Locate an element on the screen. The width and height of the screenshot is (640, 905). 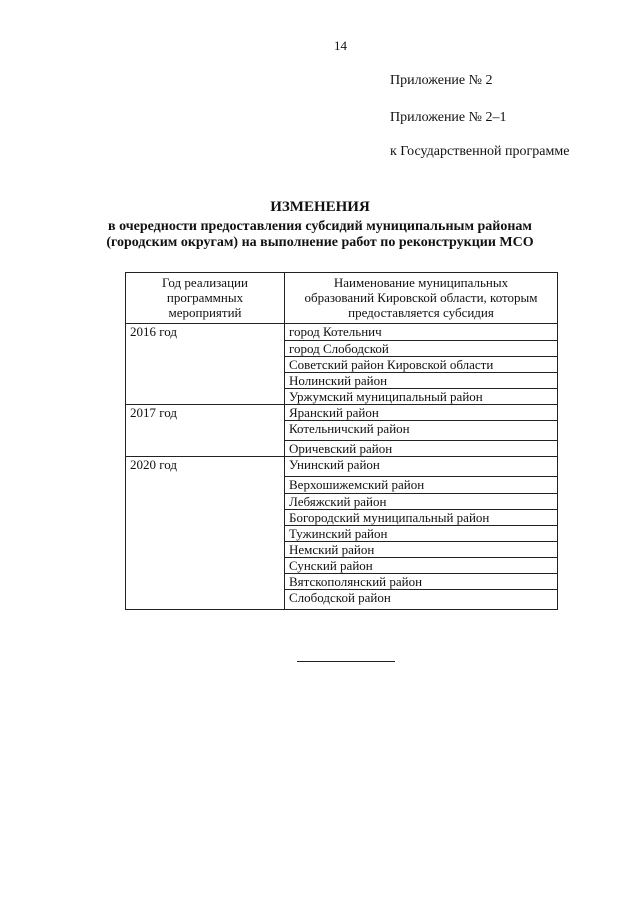
document-heading: ИЗМЕНЕНИЯ is located at coordinates (320, 207).